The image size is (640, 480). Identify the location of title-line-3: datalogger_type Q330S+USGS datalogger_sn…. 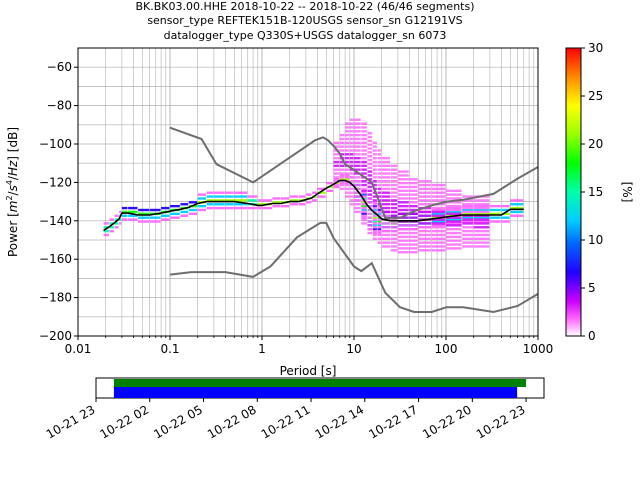
(305, 35).